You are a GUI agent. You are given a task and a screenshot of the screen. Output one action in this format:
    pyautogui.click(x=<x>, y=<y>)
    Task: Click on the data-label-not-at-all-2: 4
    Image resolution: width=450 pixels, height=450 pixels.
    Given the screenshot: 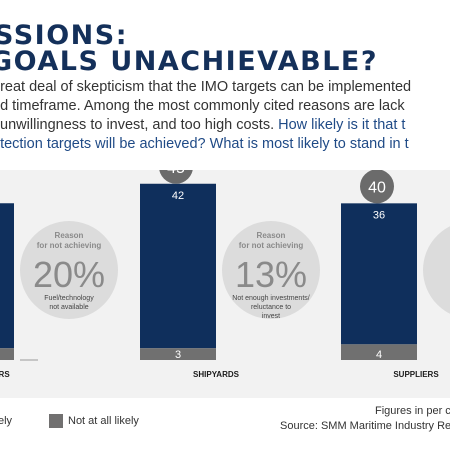 What is the action you would take?
    pyautogui.click(x=379, y=355)
    